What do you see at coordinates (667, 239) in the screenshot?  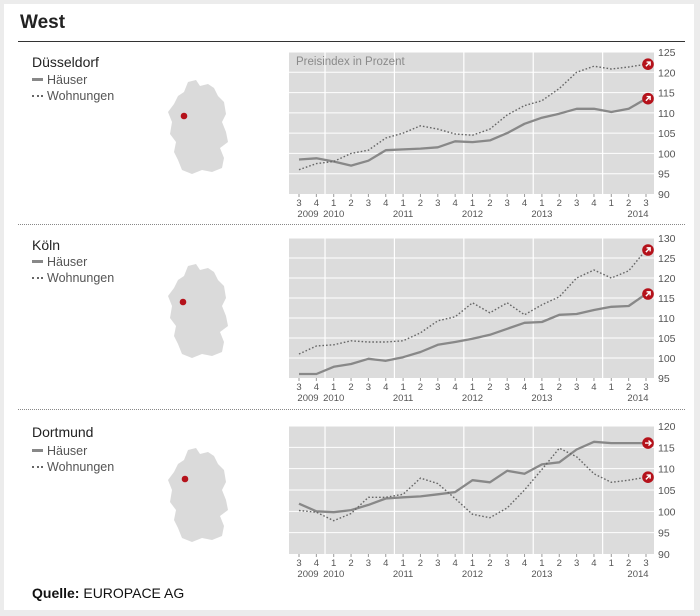 I see `y-tick-label: 130` at bounding box center [667, 239].